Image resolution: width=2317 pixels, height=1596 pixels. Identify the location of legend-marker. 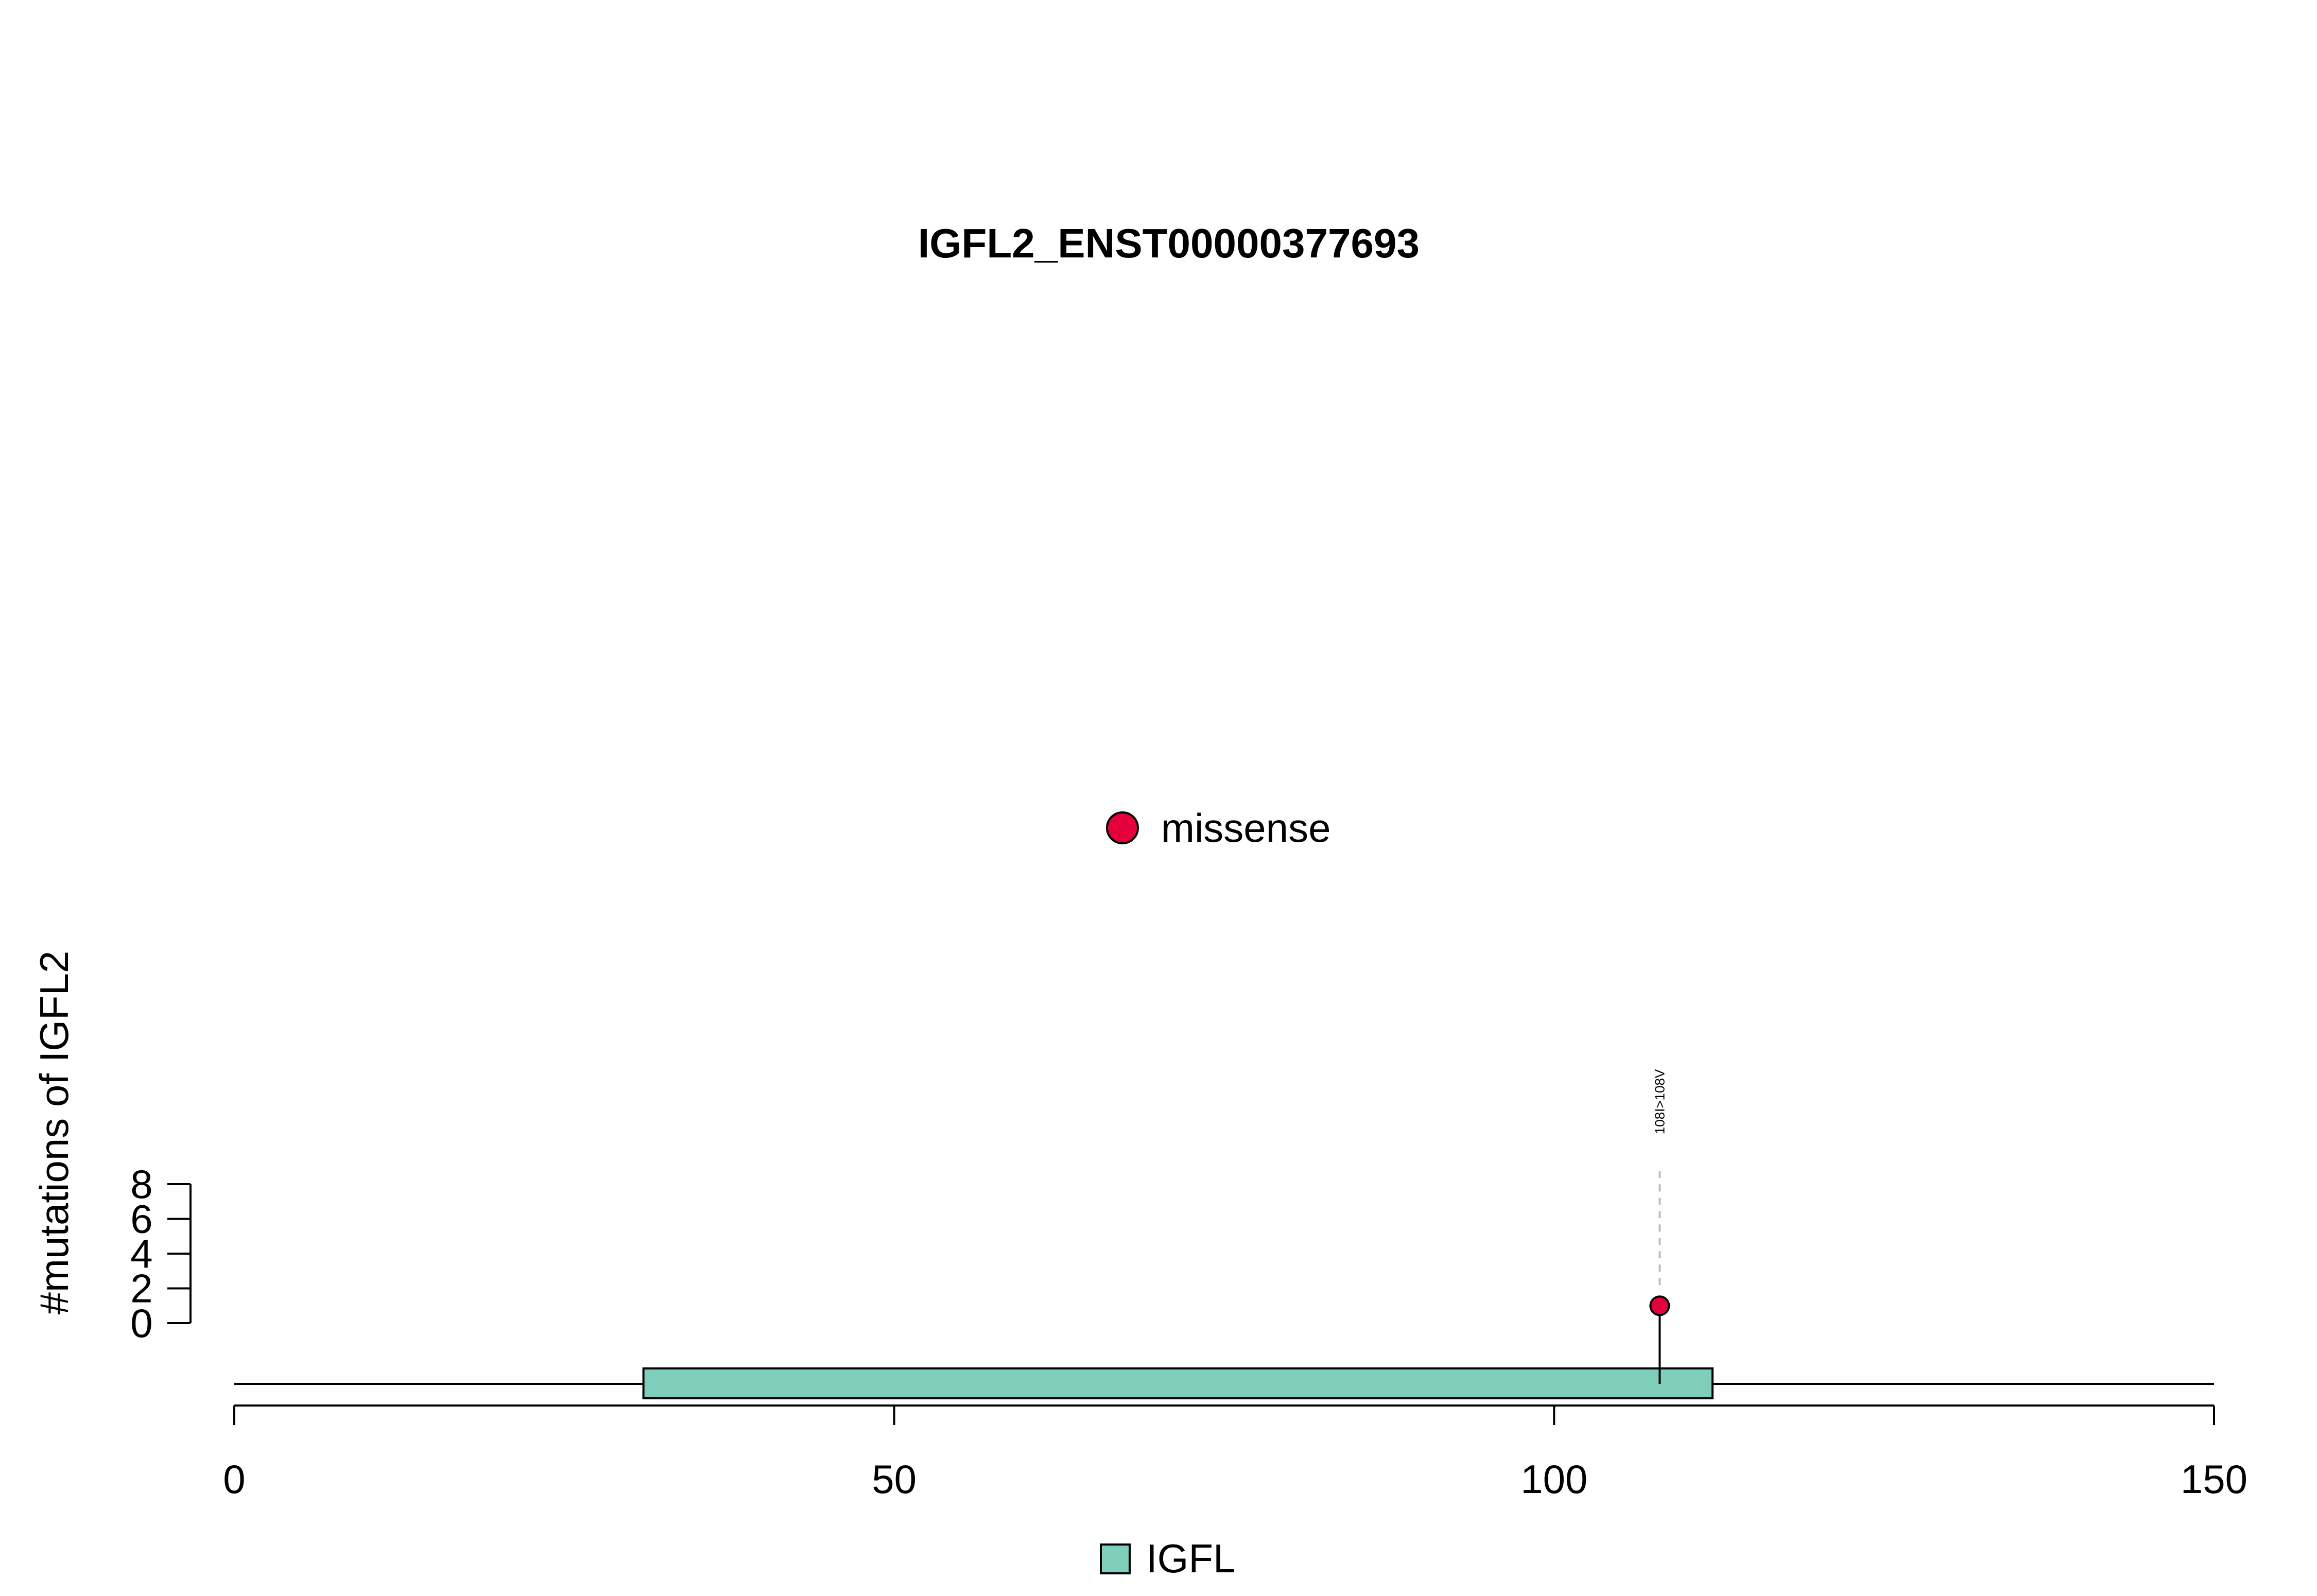
(1122, 828).